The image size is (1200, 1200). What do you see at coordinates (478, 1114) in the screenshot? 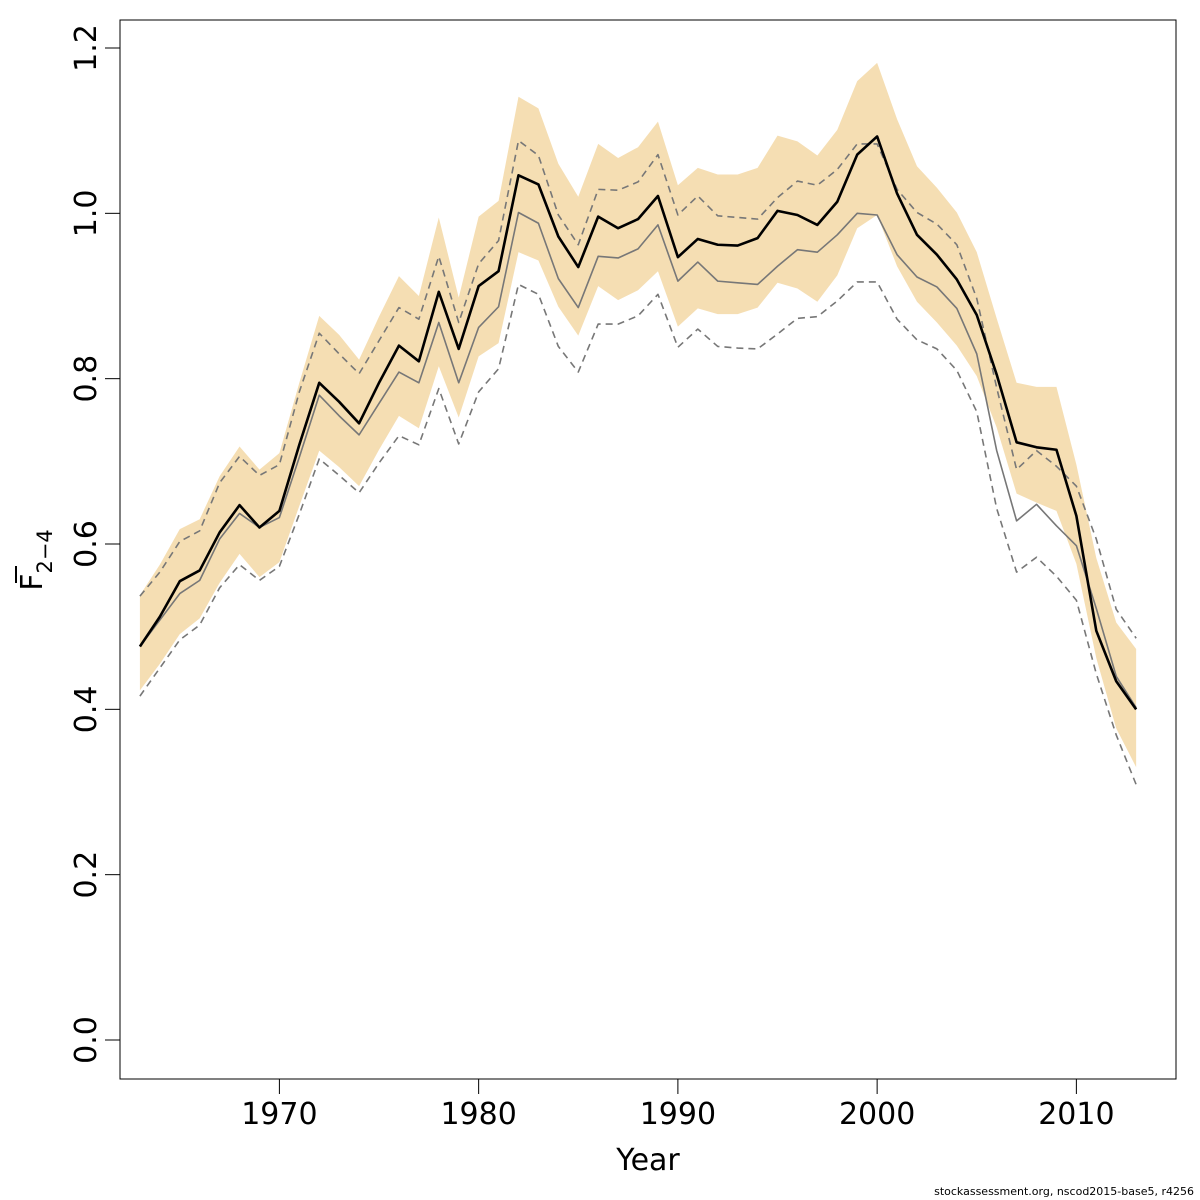
I see `x-tick-label: 1980` at bounding box center [478, 1114].